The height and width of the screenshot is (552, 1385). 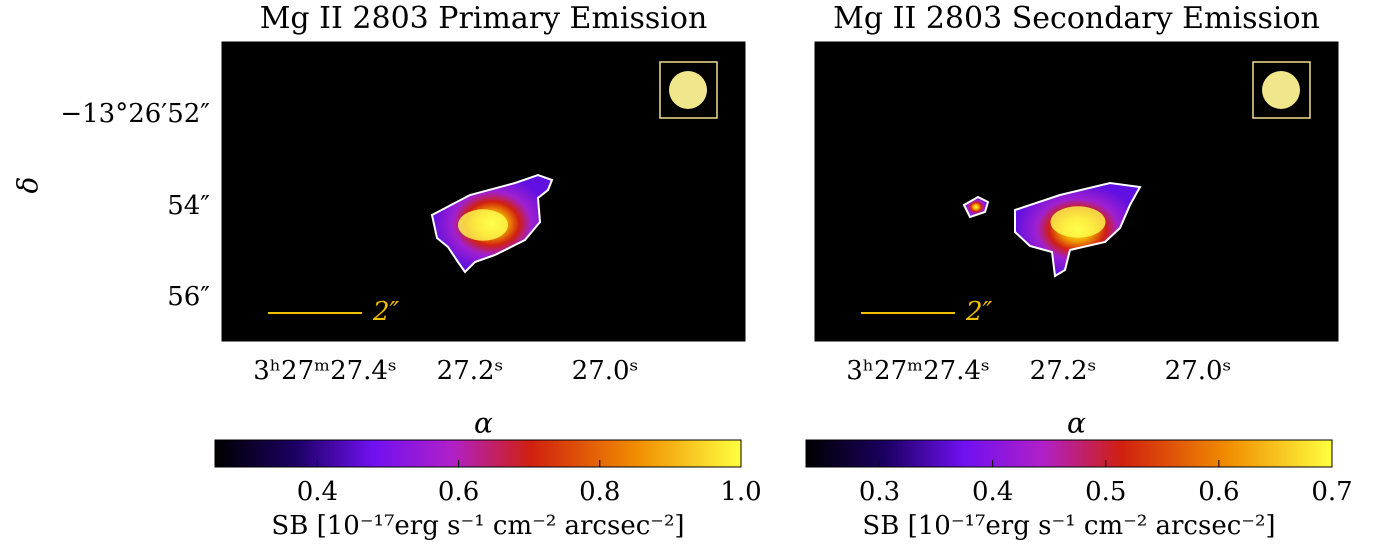 What do you see at coordinates (1076, 18) in the screenshot?
I see `panel-title: Mg II 2803 Secondary Emission` at bounding box center [1076, 18].